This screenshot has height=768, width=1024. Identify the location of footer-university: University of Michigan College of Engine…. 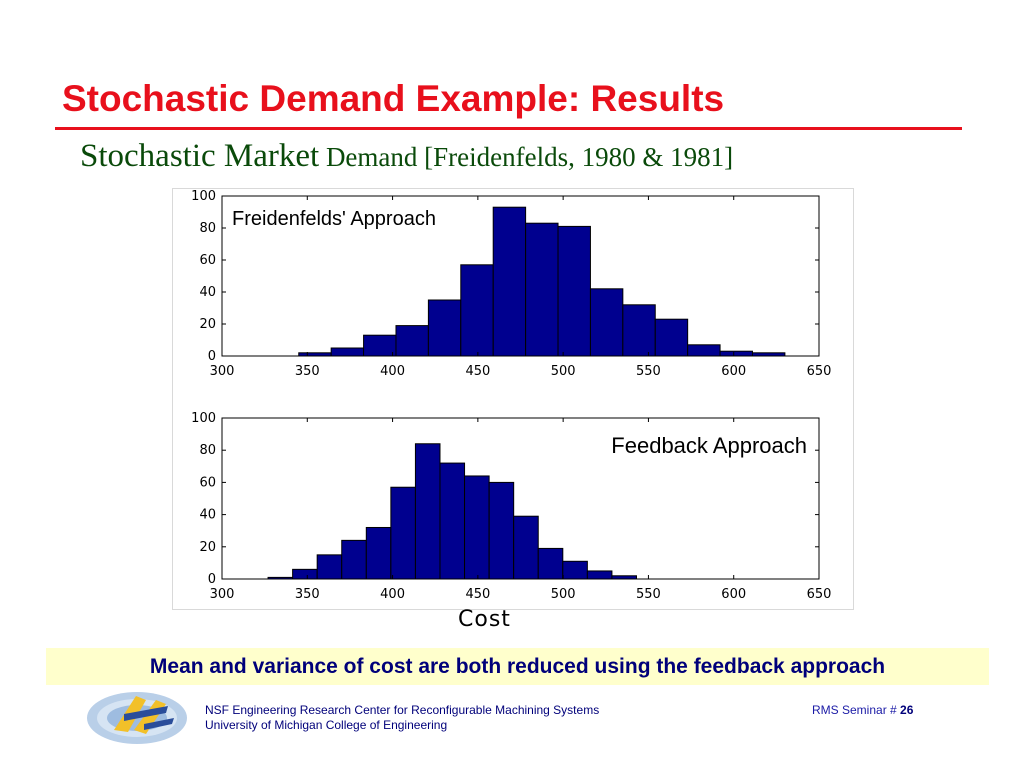
(326, 725).